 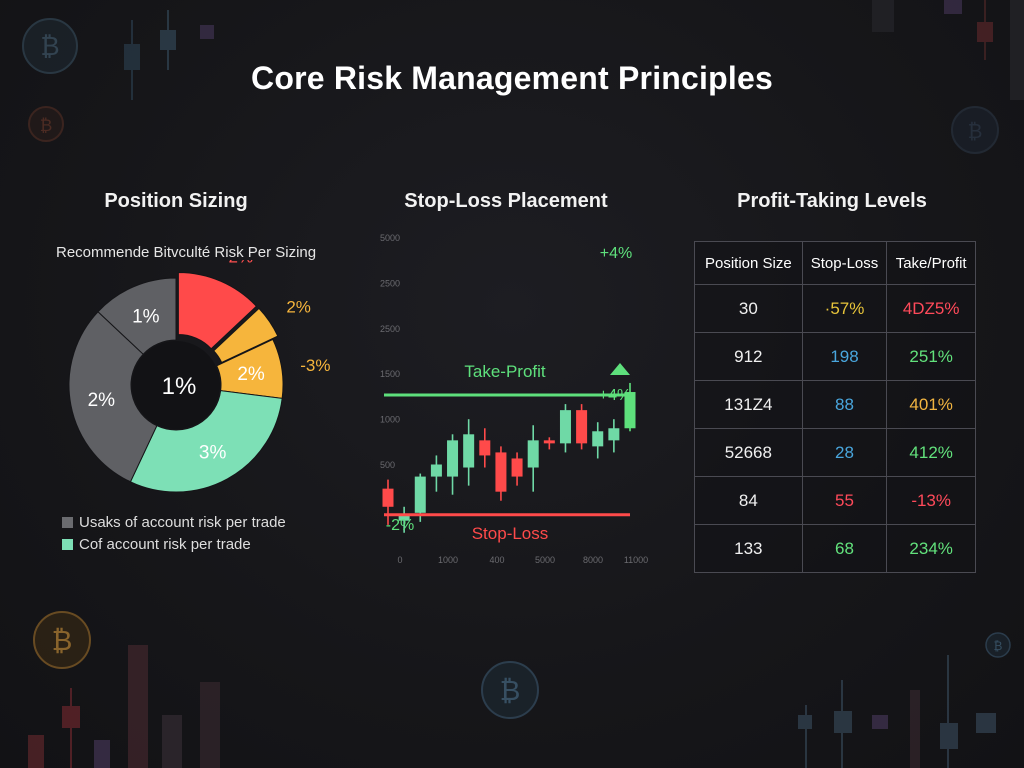 What do you see at coordinates (213, 453) in the screenshot?
I see `pie-slice-inner-label: 3%` at bounding box center [213, 453].